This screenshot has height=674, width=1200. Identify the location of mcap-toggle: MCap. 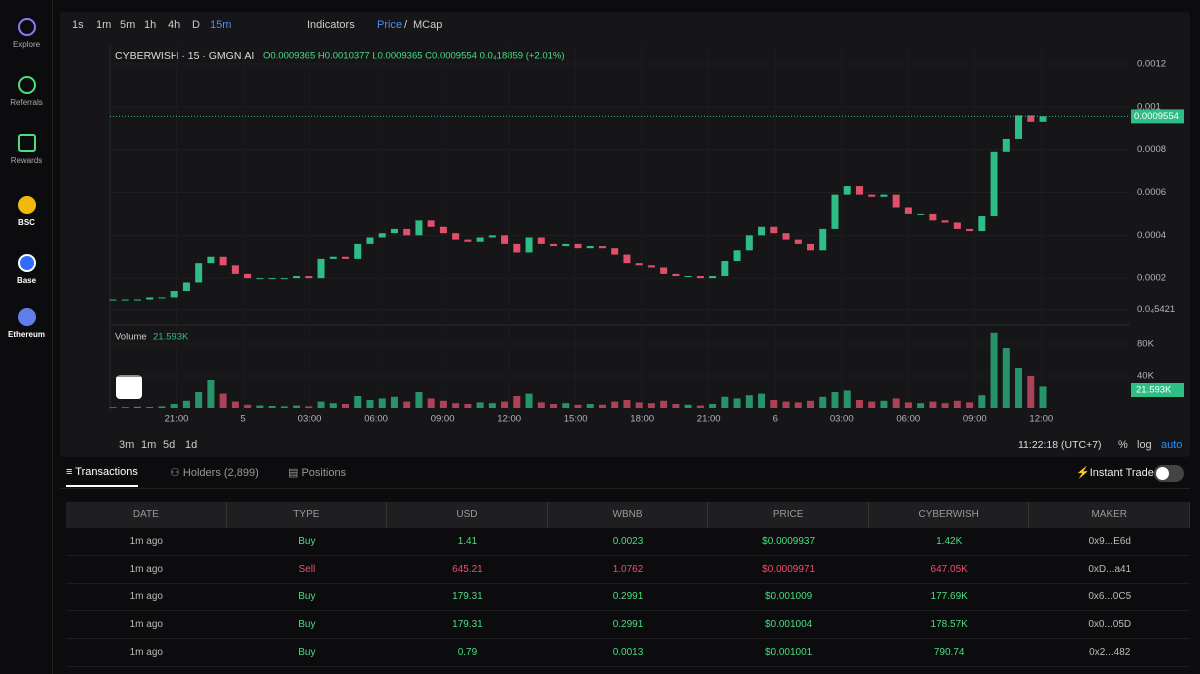
(428, 25).